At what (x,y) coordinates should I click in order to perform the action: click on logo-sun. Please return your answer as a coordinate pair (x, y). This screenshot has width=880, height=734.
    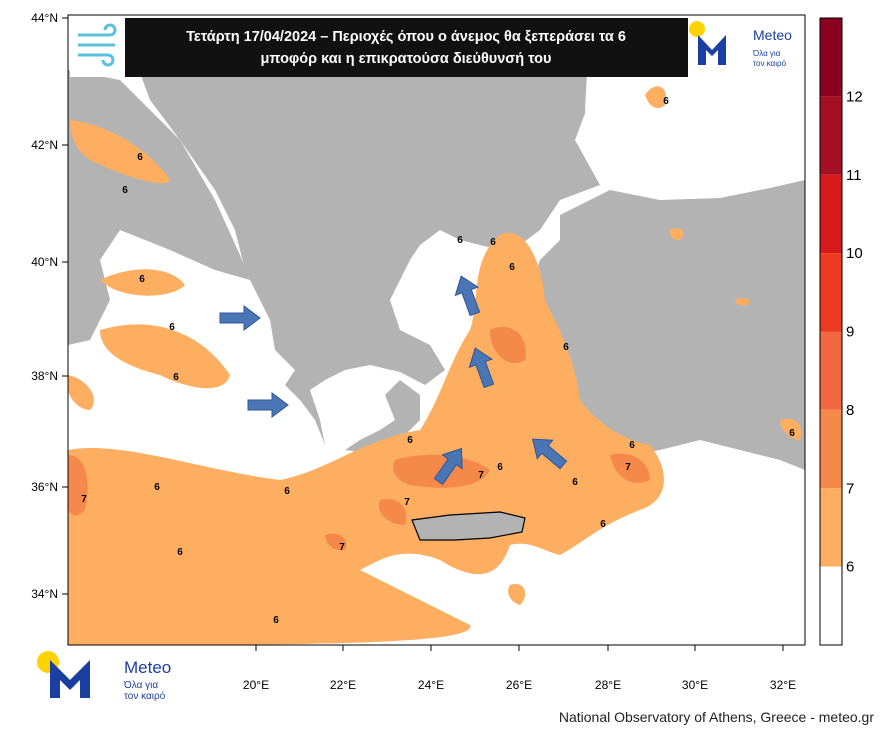
    Looking at the image, I should click on (697, 29).